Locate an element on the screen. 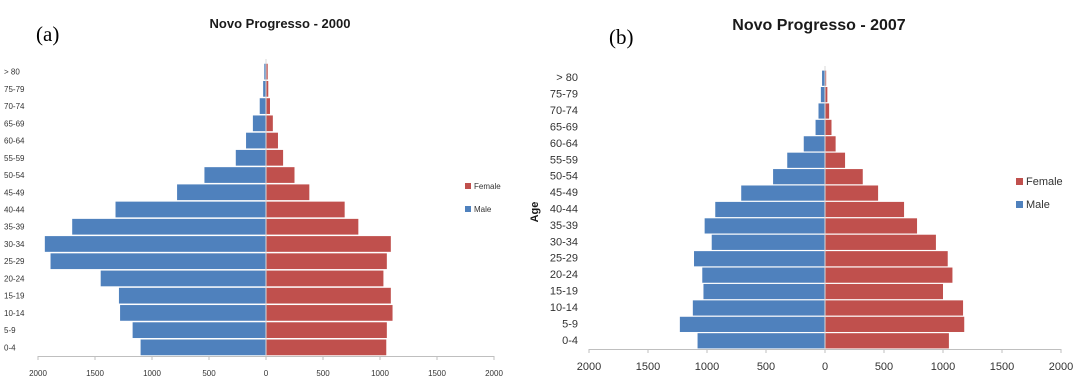  age-tick-label: 60-64 is located at coordinates (564, 144).